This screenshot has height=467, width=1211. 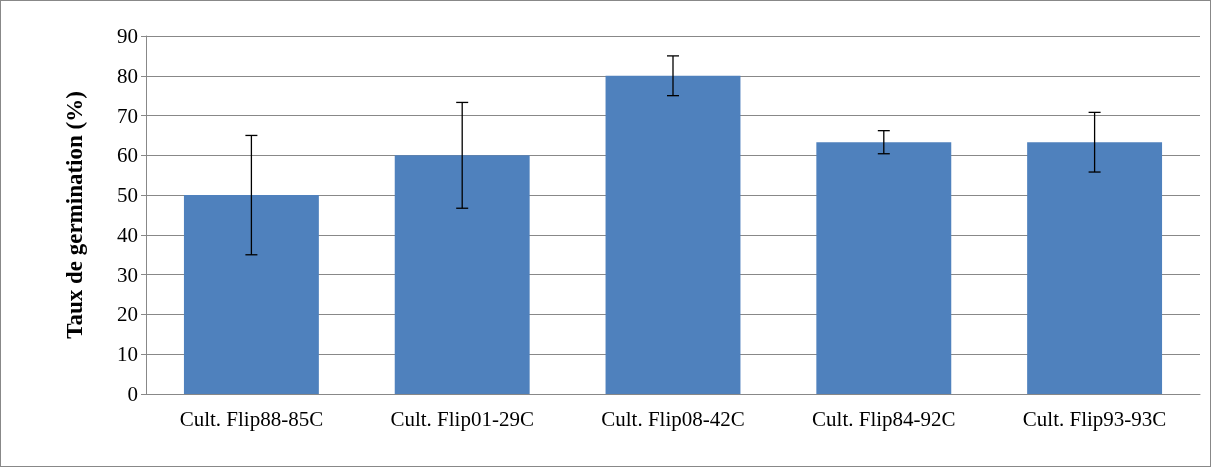 What do you see at coordinates (127, 195) in the screenshot?
I see `y-tick-label: 50` at bounding box center [127, 195].